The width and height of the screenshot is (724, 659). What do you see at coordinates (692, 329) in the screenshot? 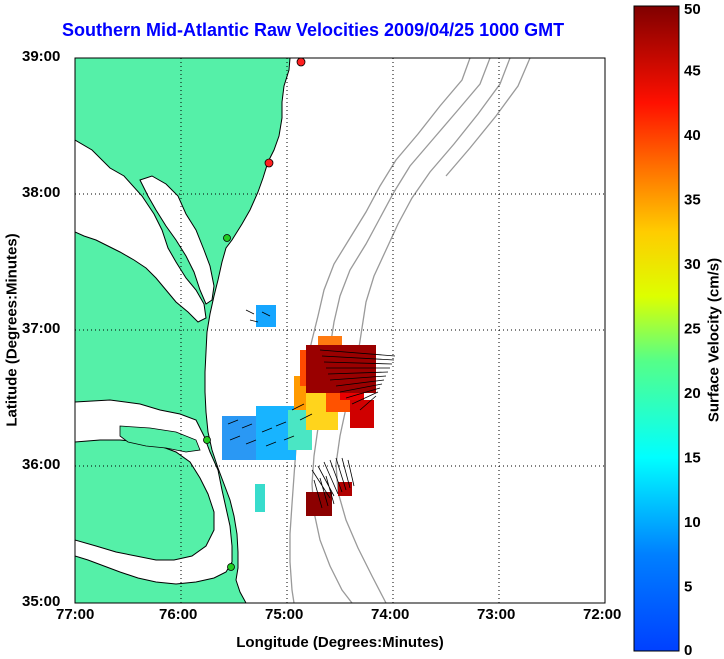
I see `colorbar-tick-label: 25` at bounding box center [692, 329].